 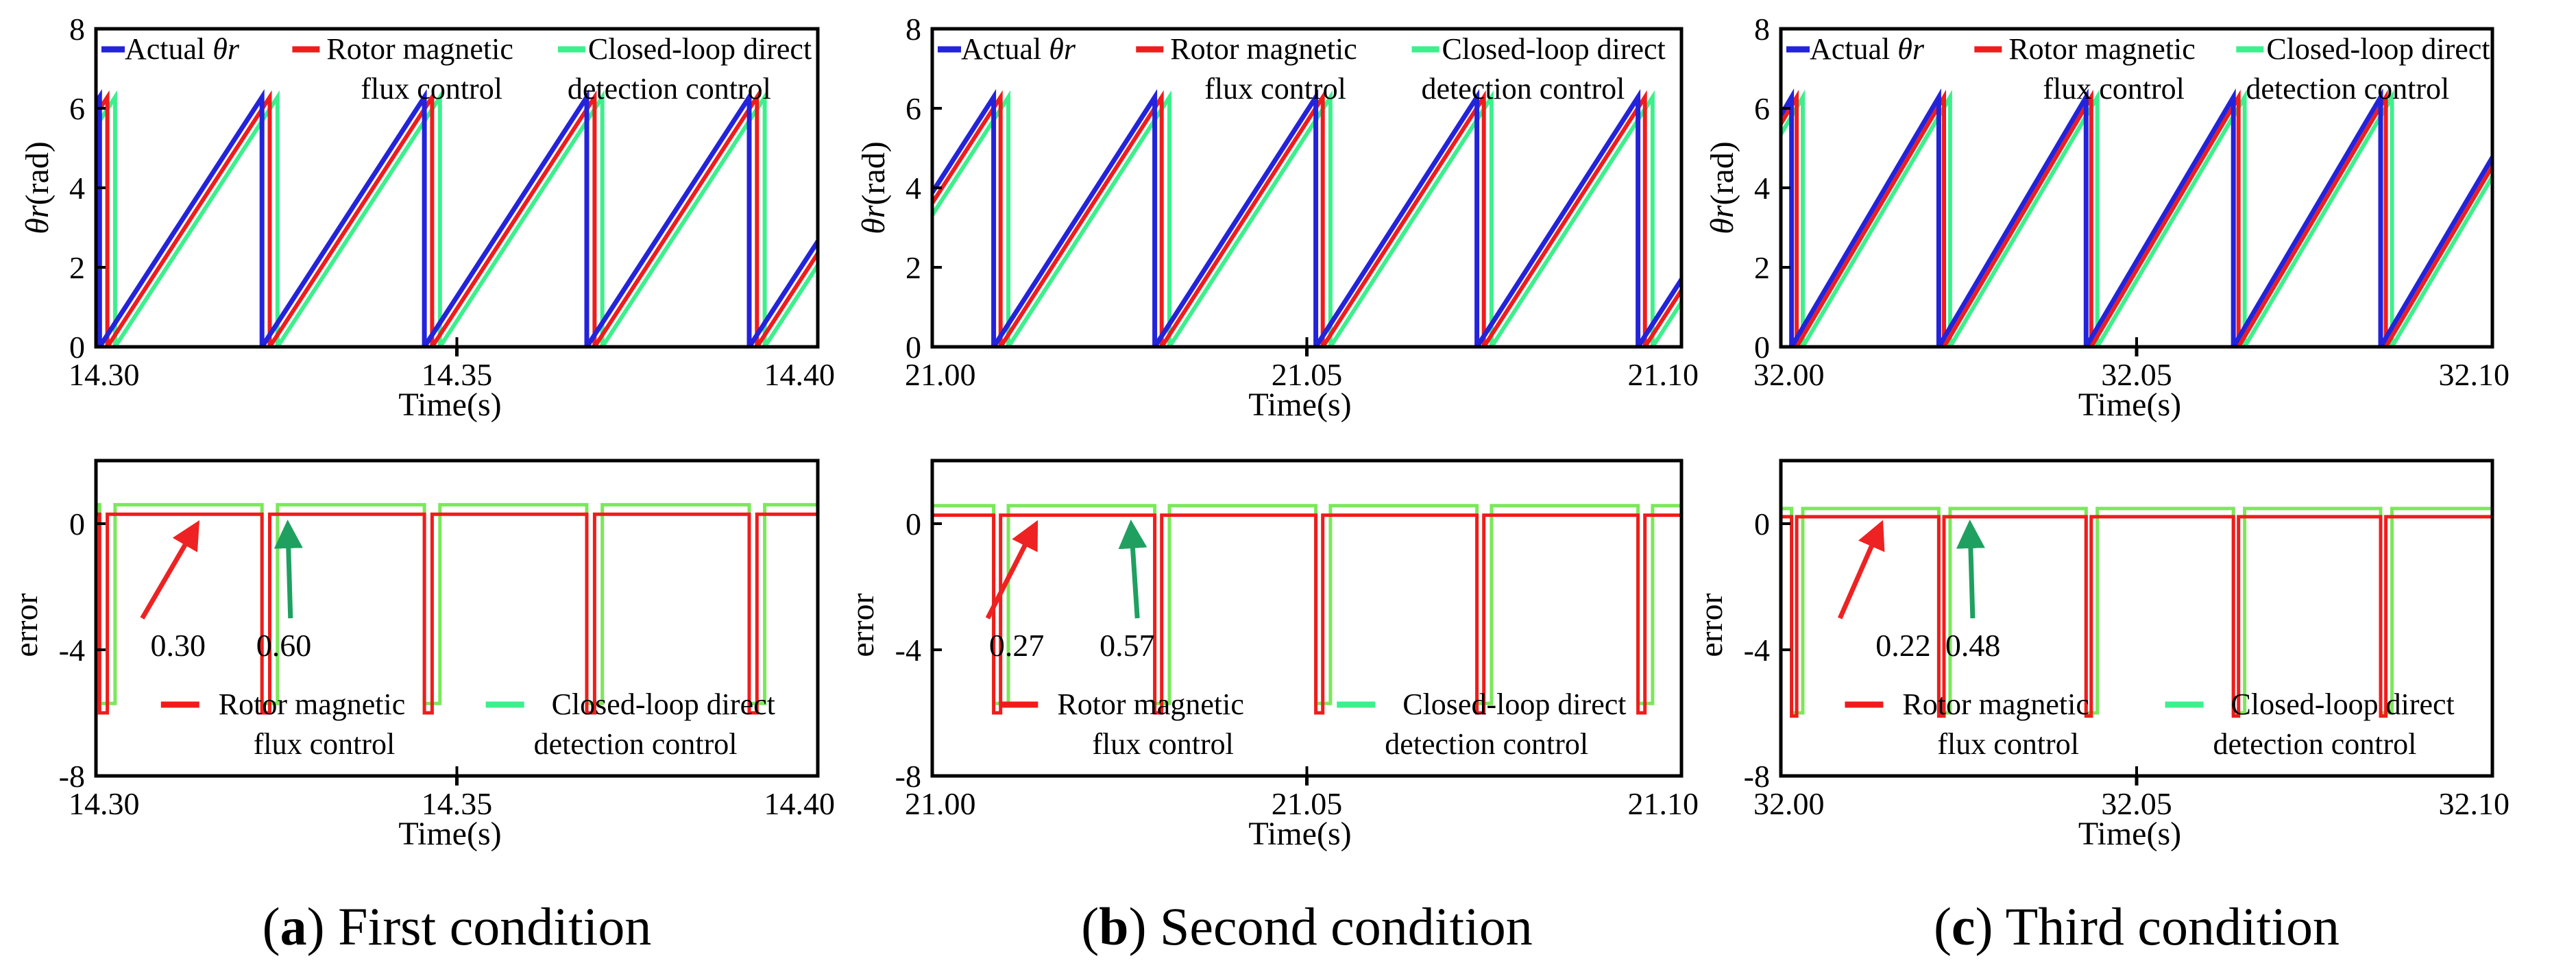 What do you see at coordinates (293, 926) in the screenshot?
I see `caption-letter: a` at bounding box center [293, 926].